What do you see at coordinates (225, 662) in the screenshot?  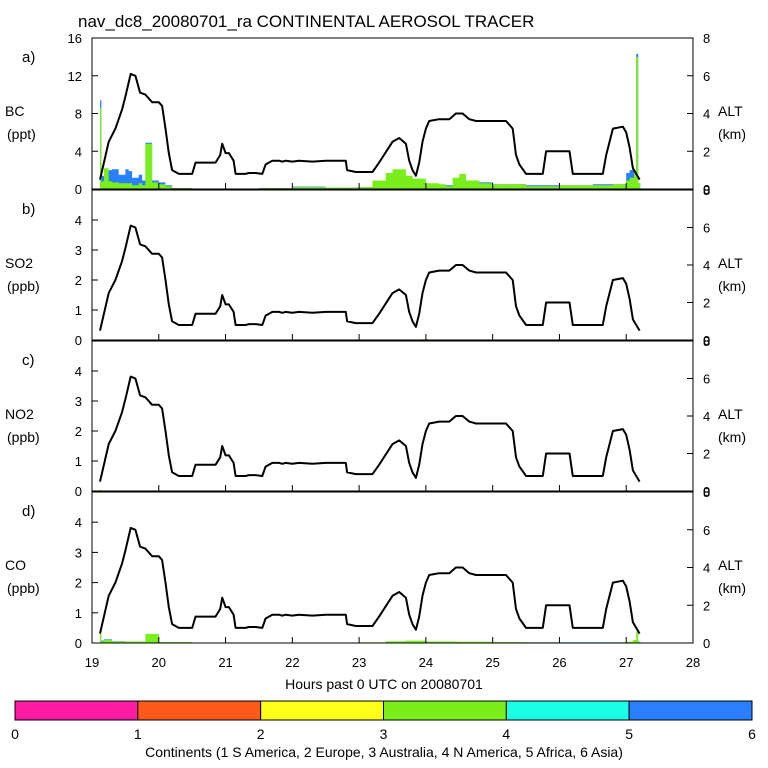 I see `x-tick-label: 21` at bounding box center [225, 662].